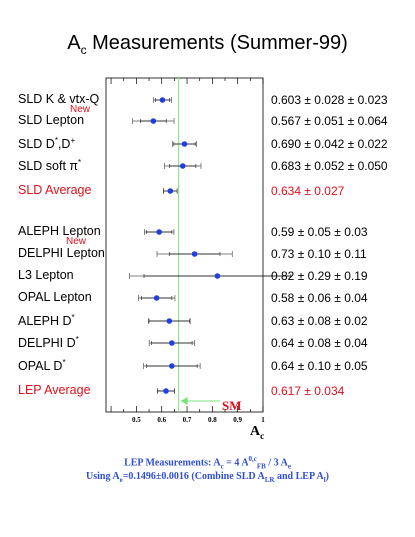  What do you see at coordinates (257, 432) in the screenshot?
I see `x-axis-label: Ac` at bounding box center [257, 432].